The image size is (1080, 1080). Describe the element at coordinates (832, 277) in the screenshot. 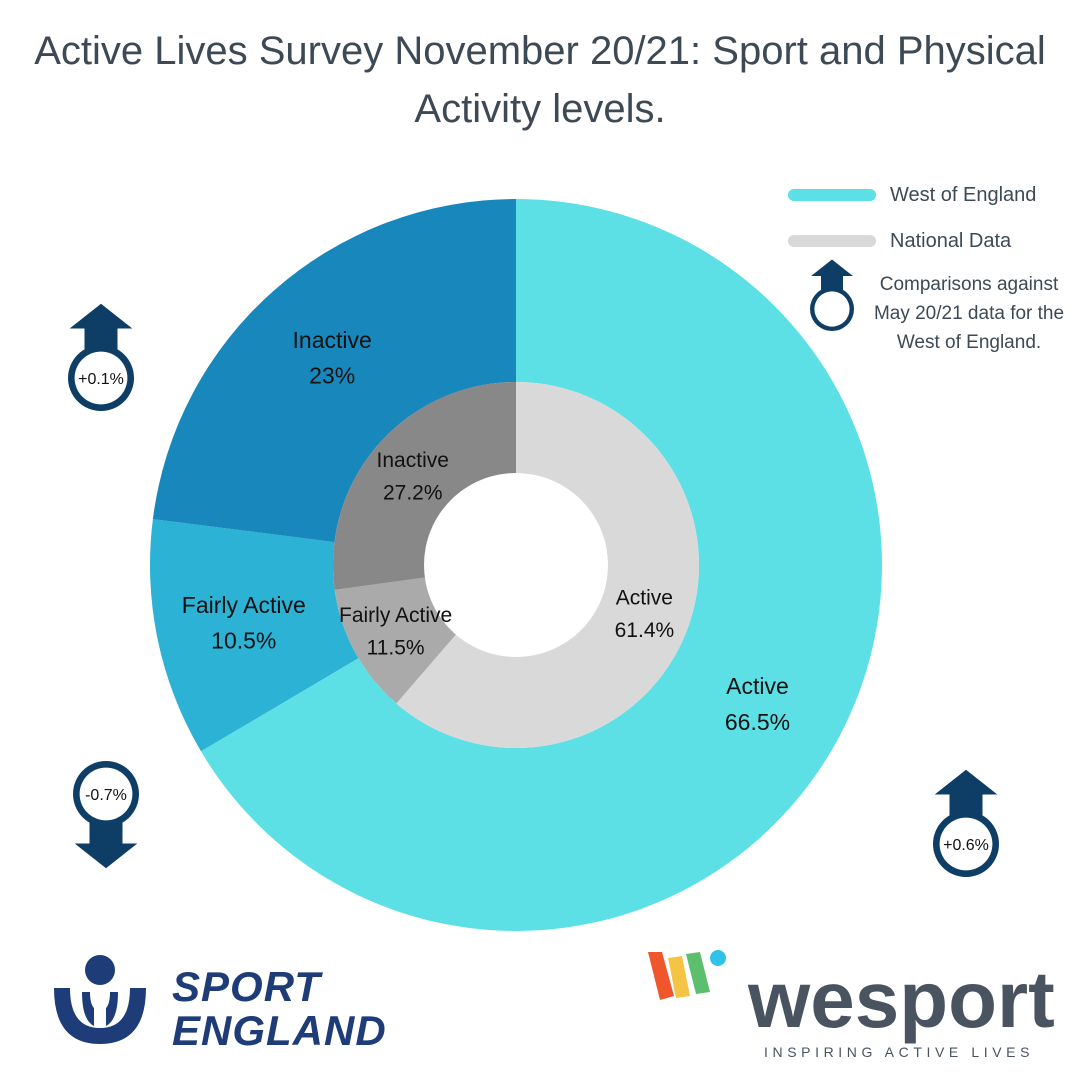

I see `comparison-legend-icon-arrow-up-icon` at that location.